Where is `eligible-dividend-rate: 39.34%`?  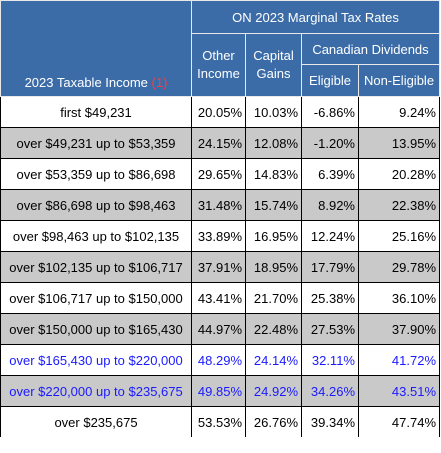 eligible-dividend-rate: 39.34% is located at coordinates (330, 421).